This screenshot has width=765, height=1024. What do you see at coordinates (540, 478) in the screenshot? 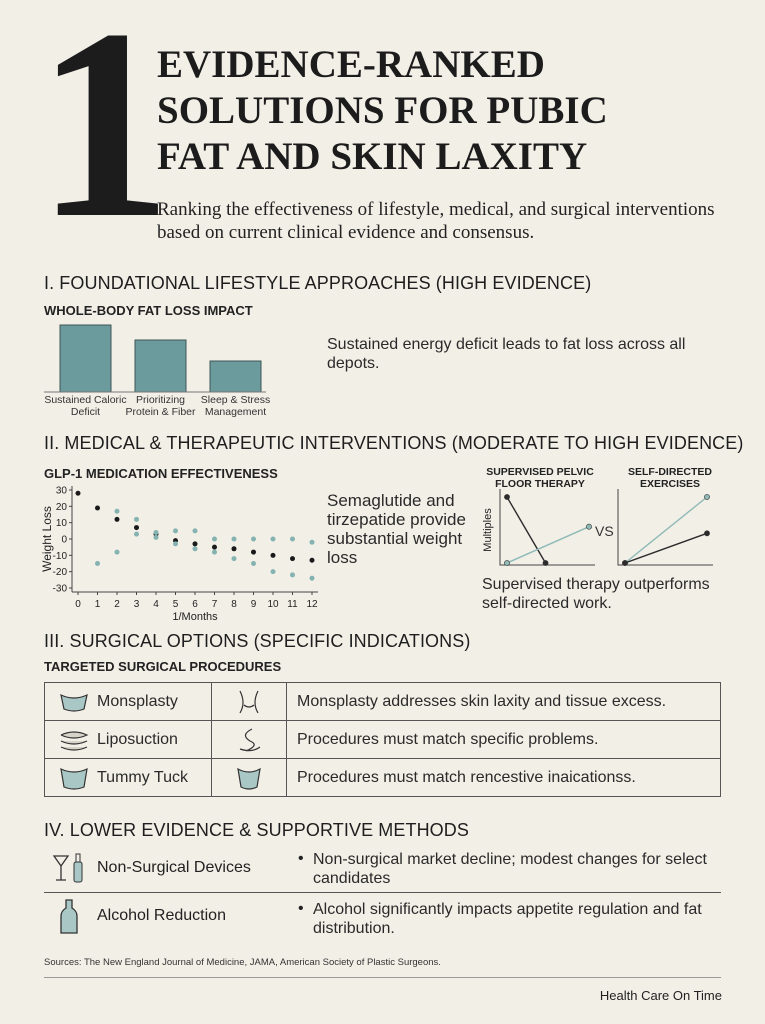
I see `chart-title: SUPERVISED PELVIC FLOOR THERAPY` at bounding box center [540, 478].